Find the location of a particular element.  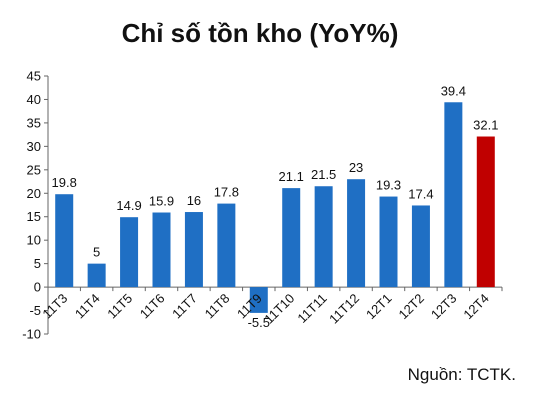

y-tick-label: -5 is located at coordinates (35, 310).